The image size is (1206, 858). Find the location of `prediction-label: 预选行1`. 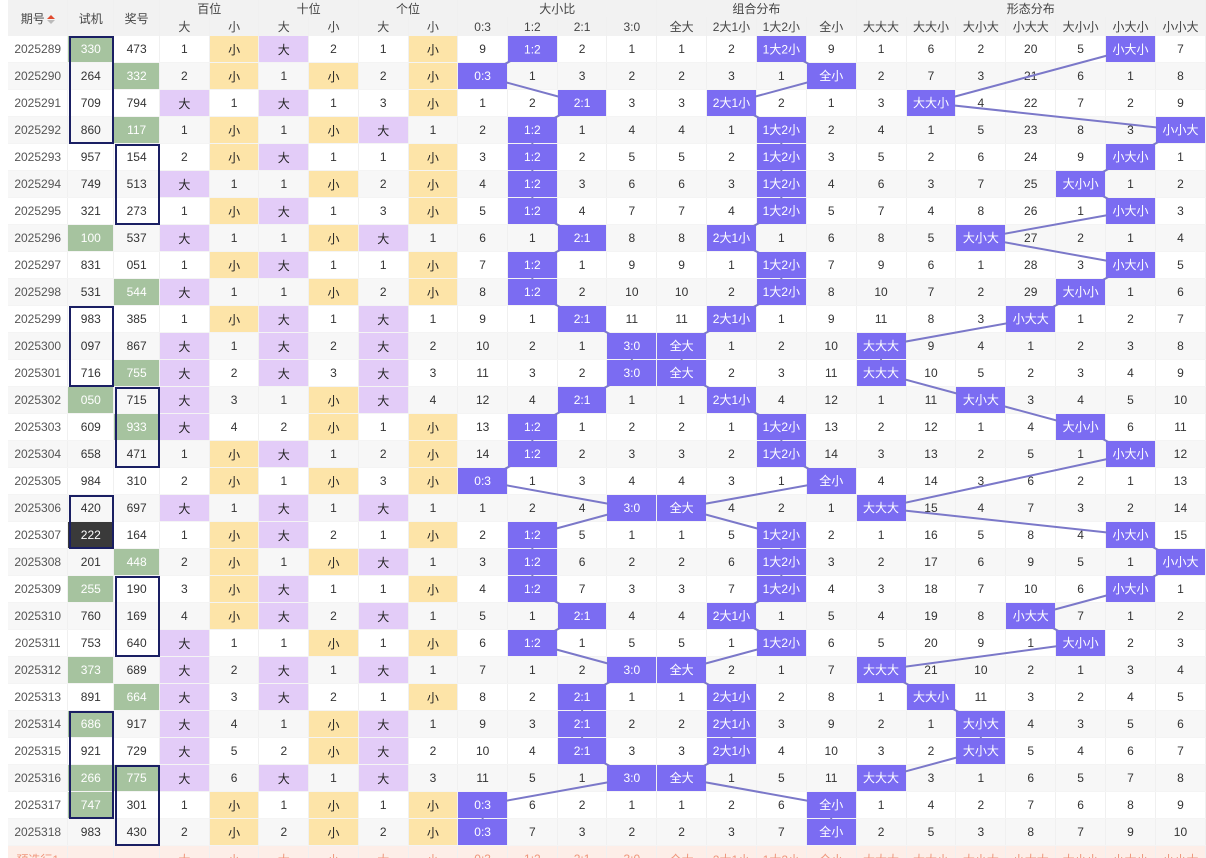

prediction-label: 预选行1 is located at coordinates (38, 851).